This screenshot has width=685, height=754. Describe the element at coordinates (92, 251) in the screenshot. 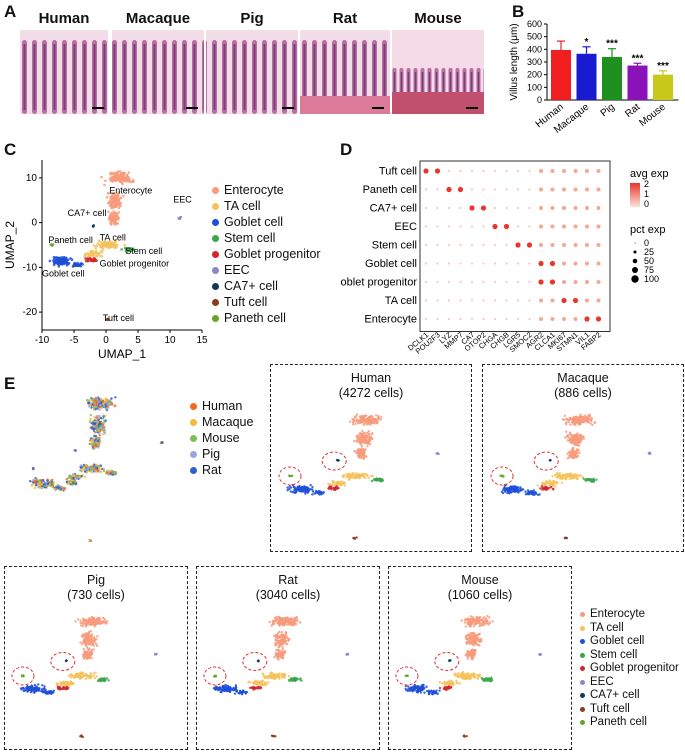

I see `umap-point-c4` at that location.